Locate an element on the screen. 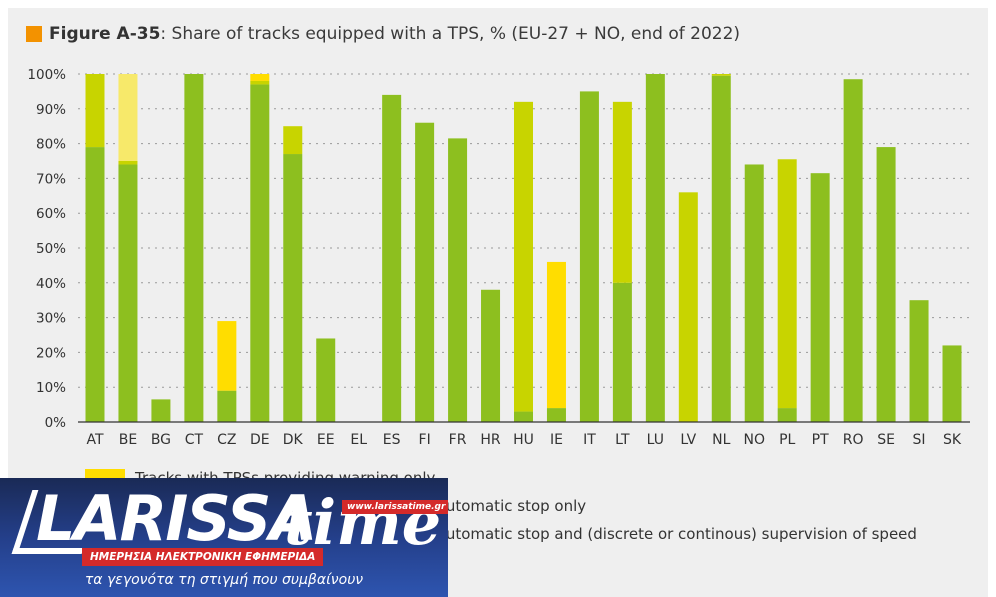 The height and width of the screenshot is (597, 996). x-tick-label: BG is located at coordinates (161, 440).